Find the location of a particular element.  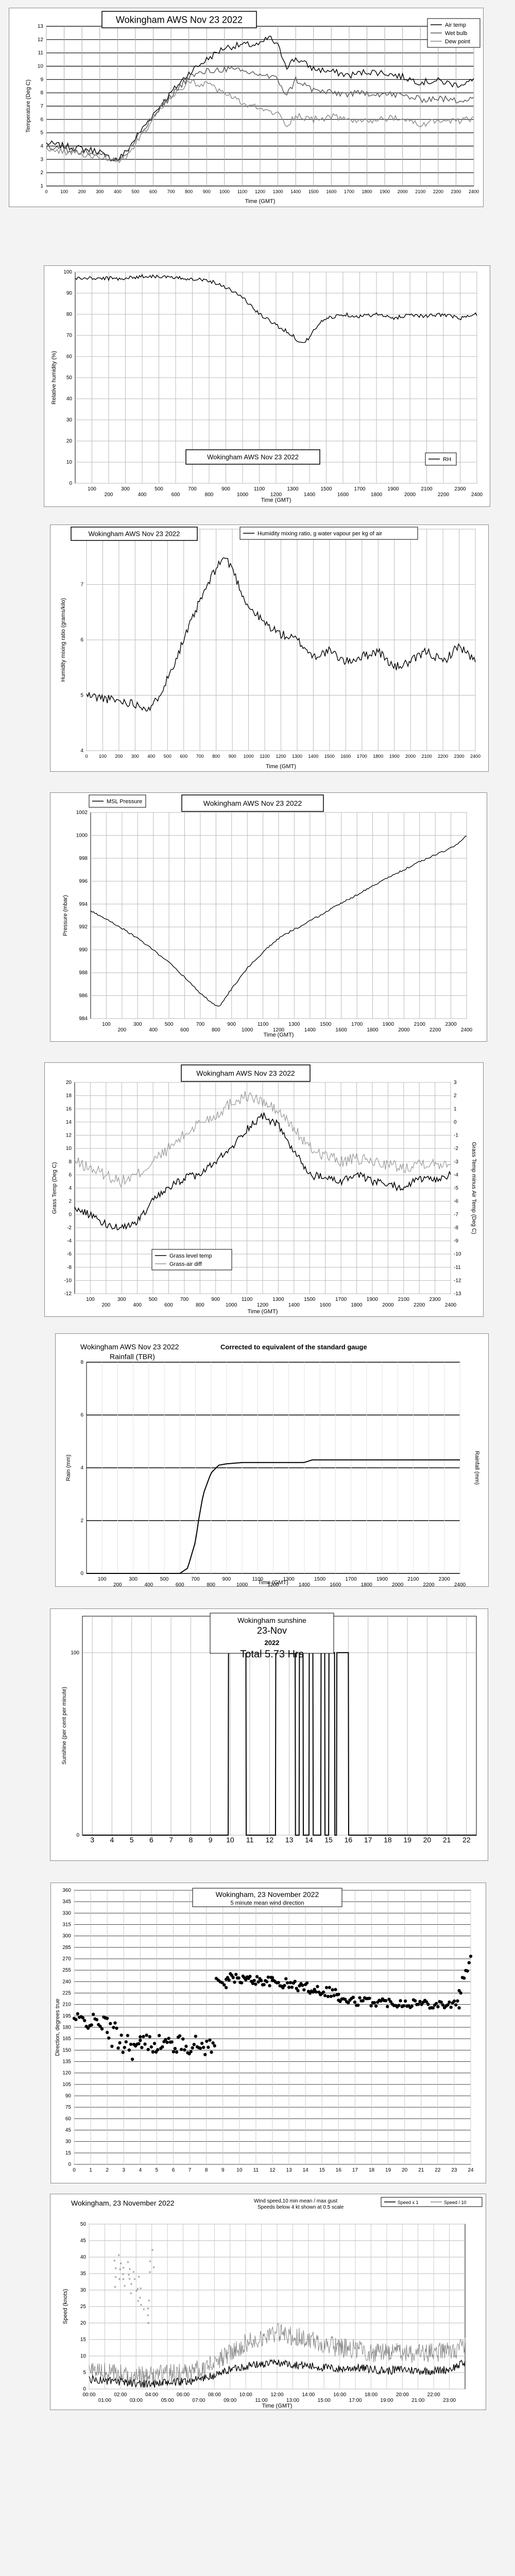

y-tick-label: 10 is located at coordinates (83, 2356).